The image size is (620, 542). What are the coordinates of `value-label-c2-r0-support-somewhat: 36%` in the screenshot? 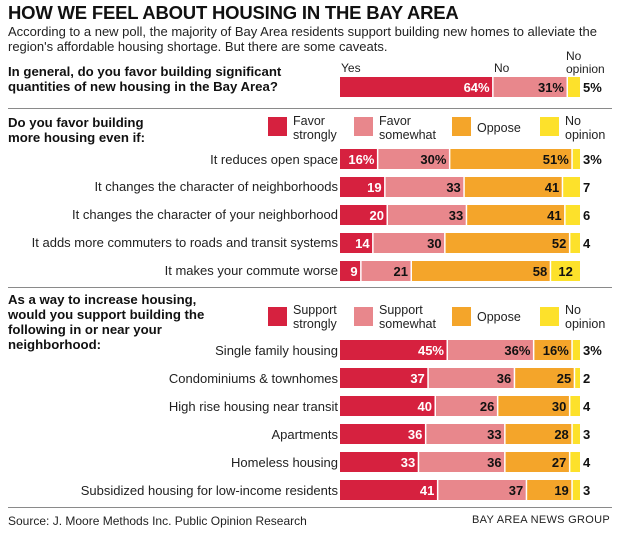 It's located at (517, 350).